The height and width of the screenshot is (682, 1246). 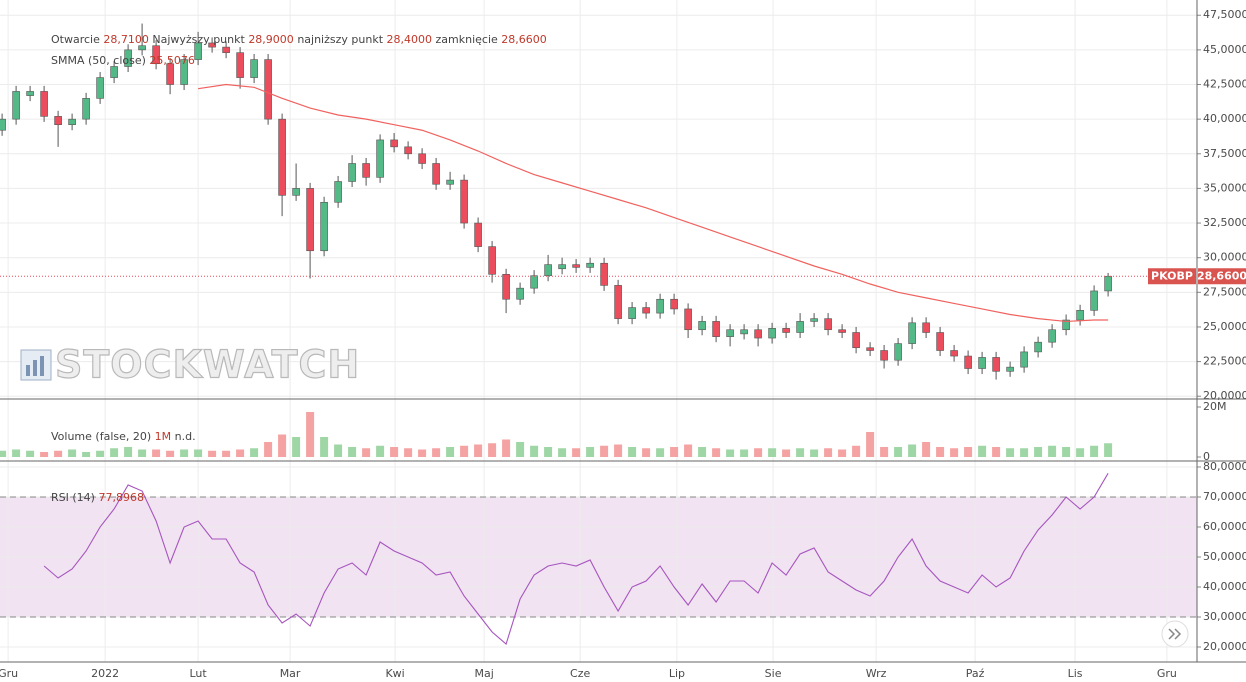 I want to click on y-tick-label: 47,5000, so click(x=1224, y=14).